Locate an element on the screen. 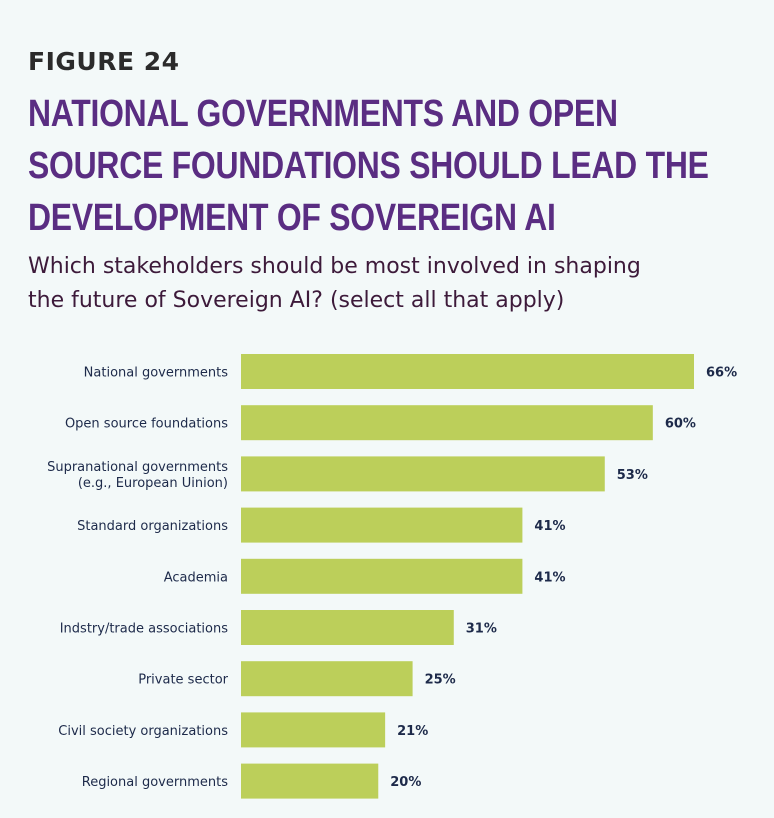 The height and width of the screenshot is (818, 774). category-label: Open source foundations is located at coordinates (146, 424).